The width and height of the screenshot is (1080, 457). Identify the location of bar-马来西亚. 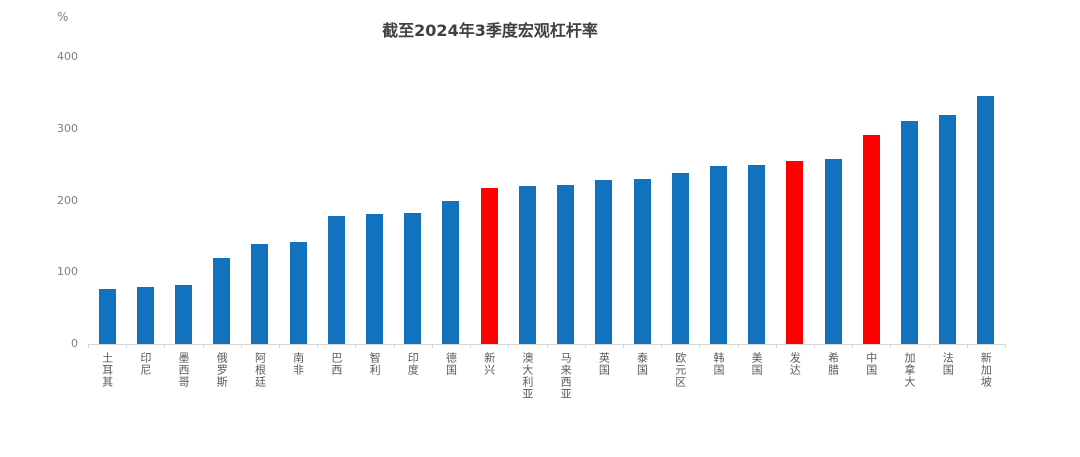
(566, 264).